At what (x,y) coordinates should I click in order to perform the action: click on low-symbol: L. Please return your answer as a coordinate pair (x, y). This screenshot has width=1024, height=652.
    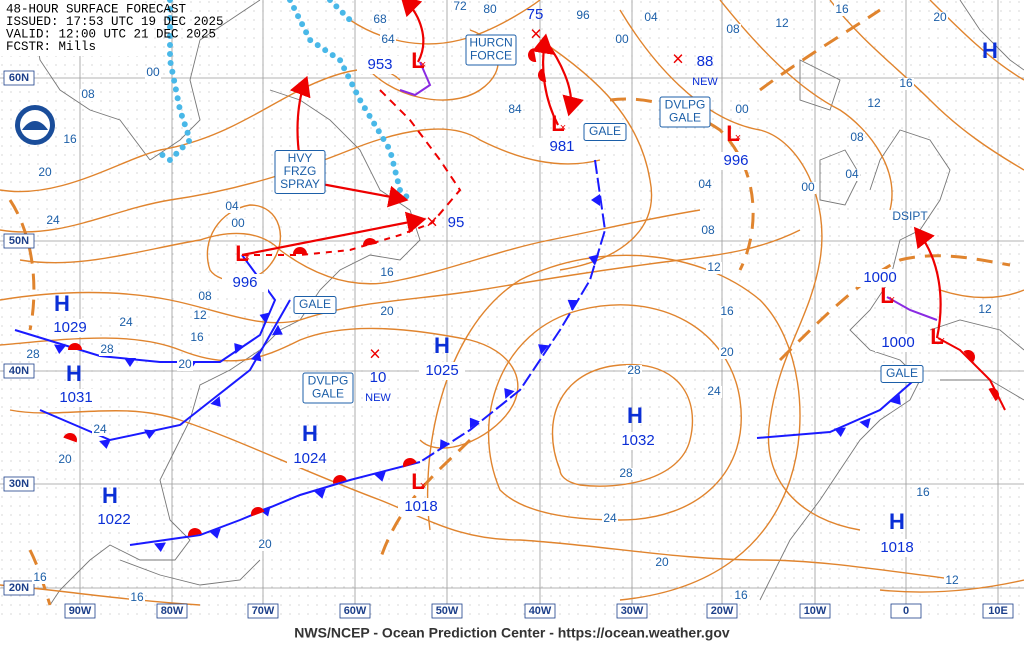
    Looking at the image, I should click on (417, 60).